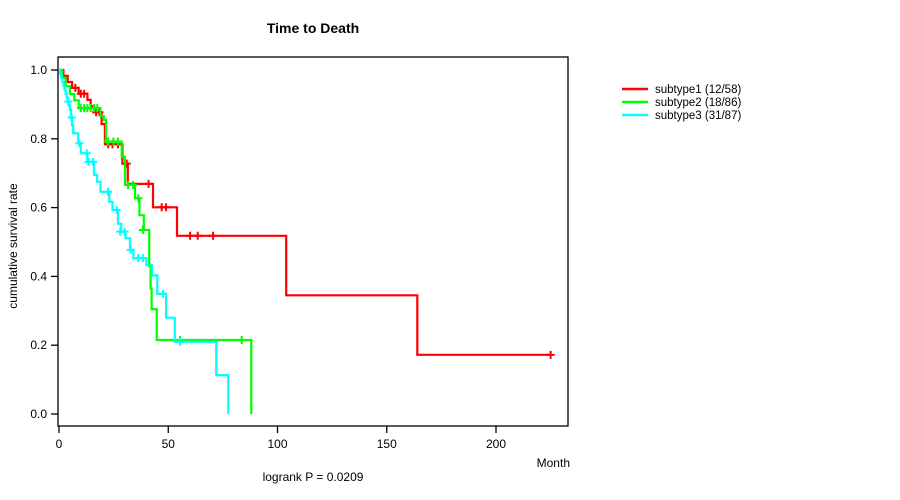 Image resolution: width=900 pixels, height=500 pixels. Describe the element at coordinates (387, 444) in the screenshot. I see `x-tick-label: 150` at that location.